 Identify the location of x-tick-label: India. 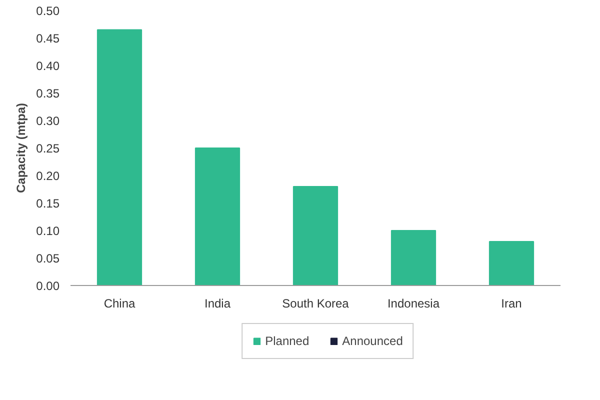
(217, 303).